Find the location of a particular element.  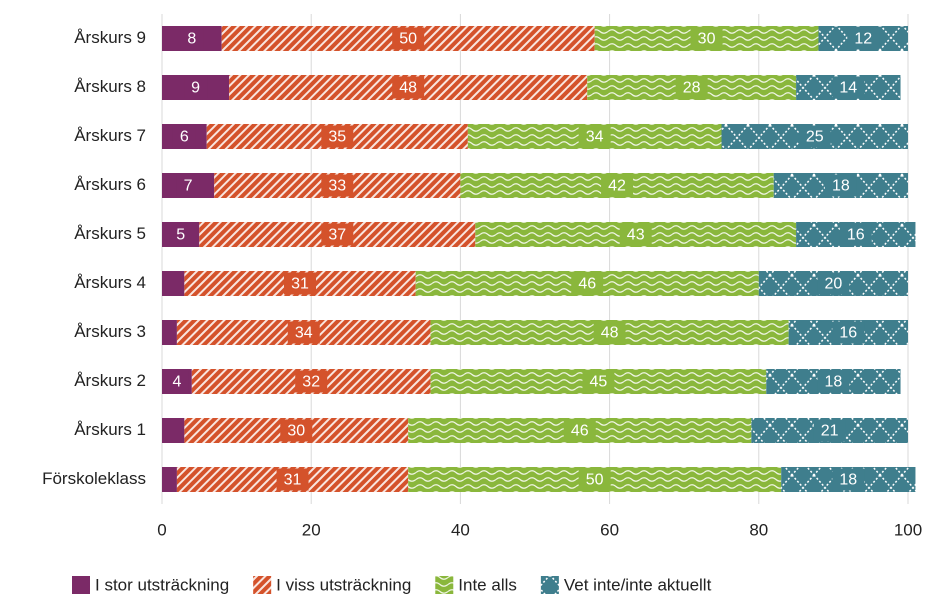

y-tick-label: Årskurs 9 is located at coordinates (110, 37).